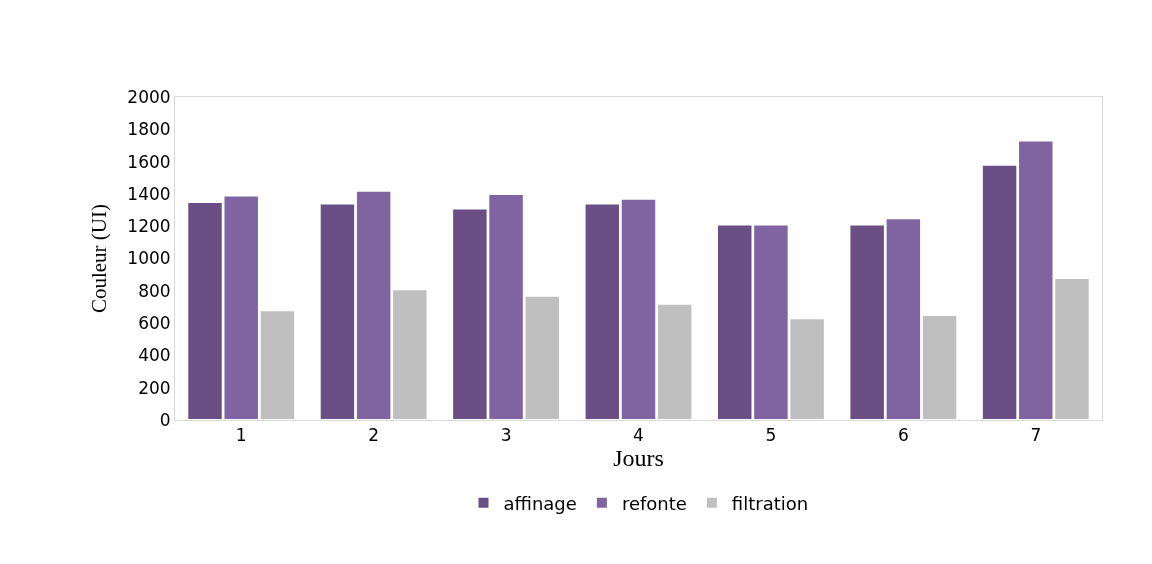 Image resolution: width=1152 pixels, height=564 pixels. Describe the element at coordinates (506, 435) in the screenshot. I see `x-tick-label: 3` at that location.